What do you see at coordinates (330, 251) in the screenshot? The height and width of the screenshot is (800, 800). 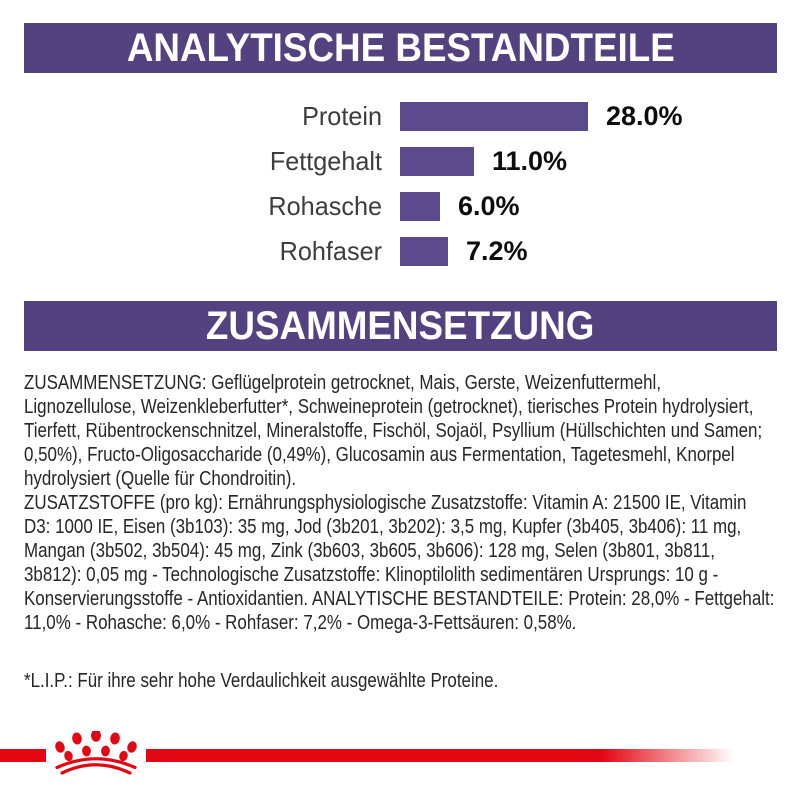 I see `chart-category-label: Rohfaser` at bounding box center [330, 251].